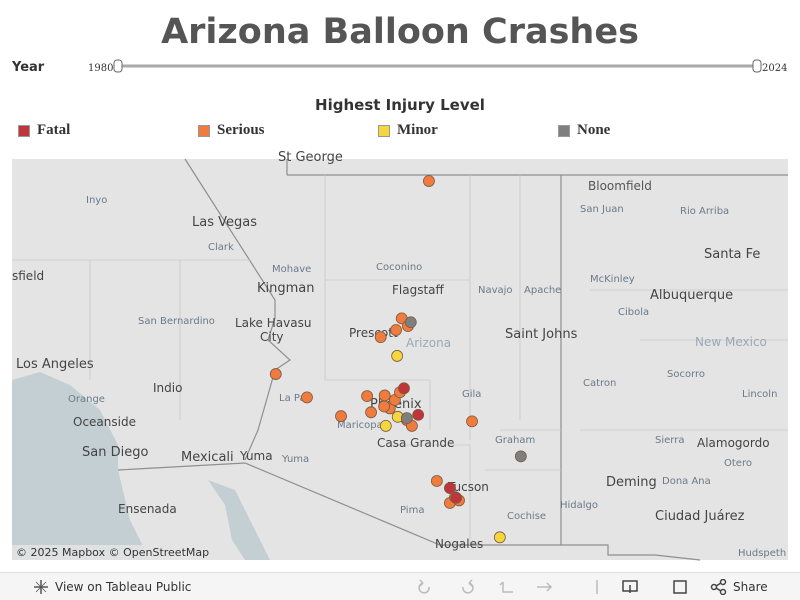 Image resolution: width=800 pixels, height=600 pixels. I want to click on title: Arizona Balloon Crashes, so click(400, 32).